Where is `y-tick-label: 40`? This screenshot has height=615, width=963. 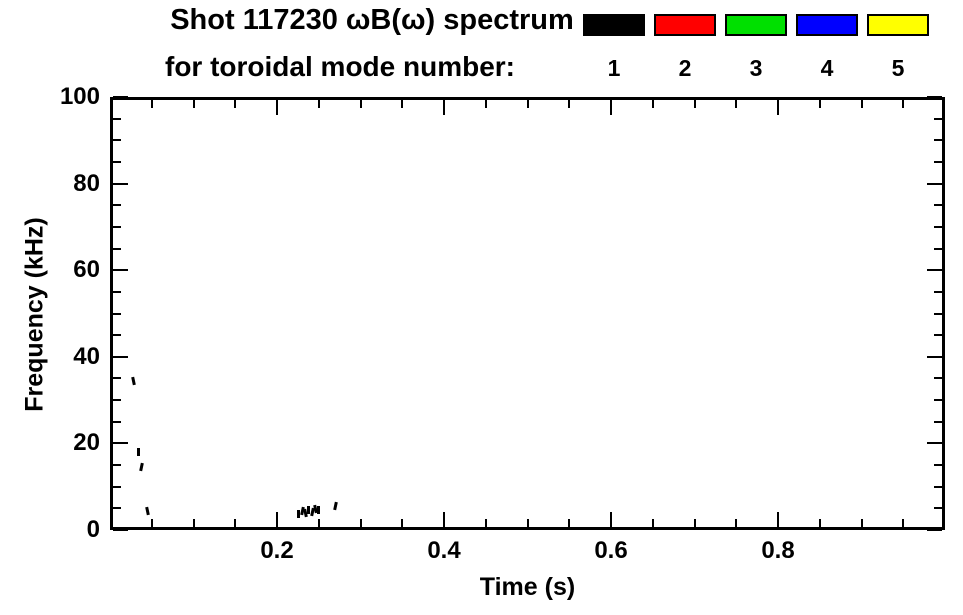 y-tick-label: 40 is located at coordinates (86, 356).